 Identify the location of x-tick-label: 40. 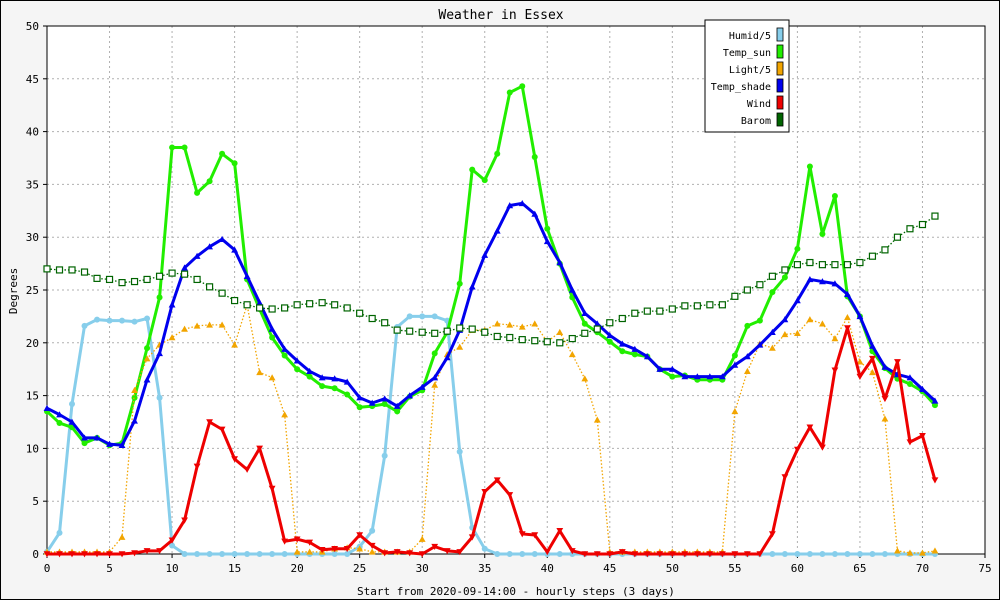
(547, 568).